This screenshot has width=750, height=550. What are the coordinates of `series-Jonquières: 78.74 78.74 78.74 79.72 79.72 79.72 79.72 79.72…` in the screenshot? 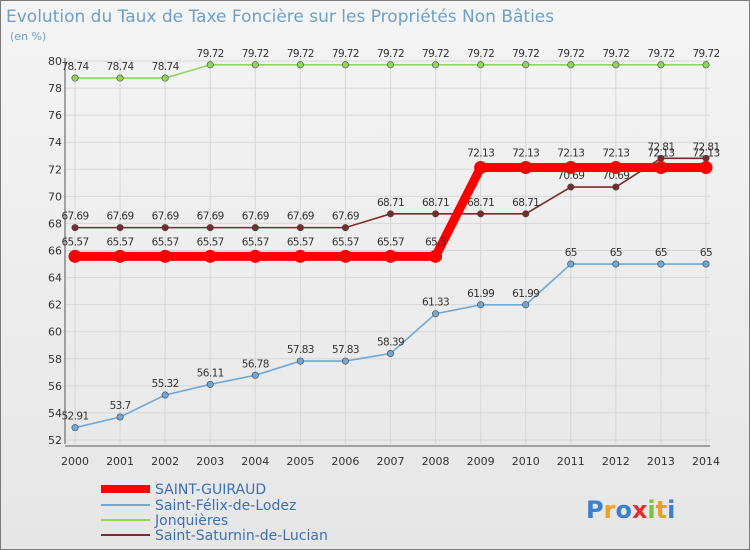 It's located at (390, 65).